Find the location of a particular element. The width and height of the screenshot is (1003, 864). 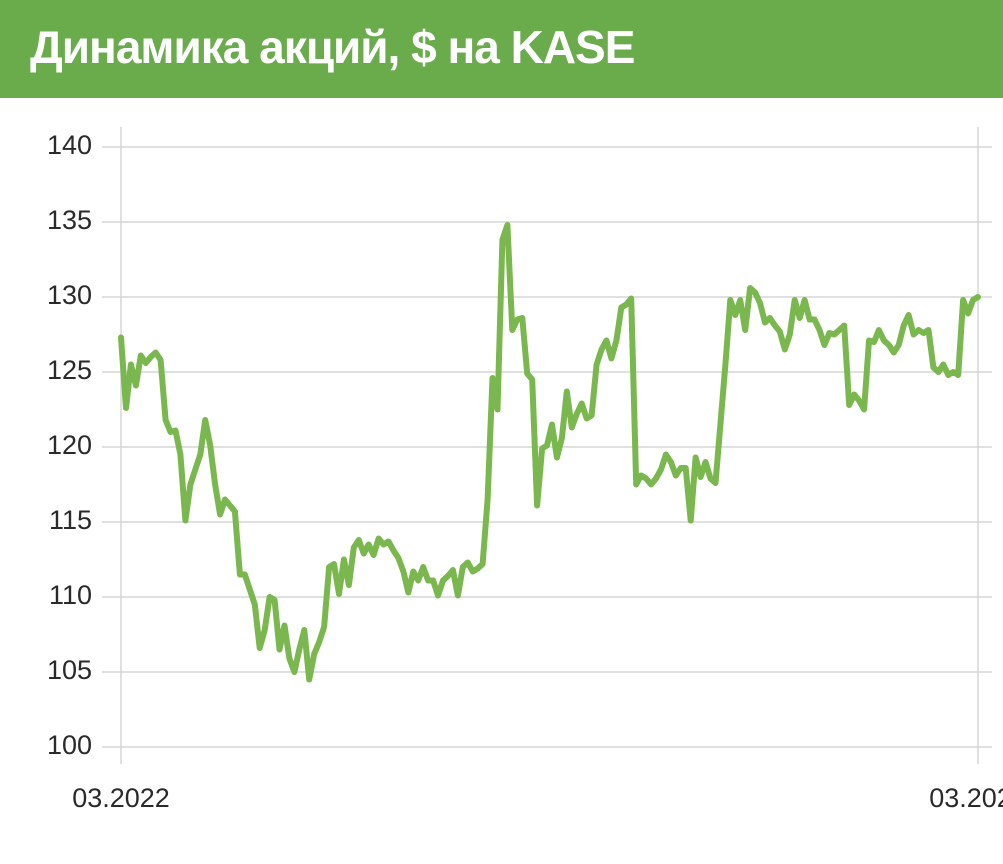

y-tick-label: 110 is located at coordinates (70, 595).